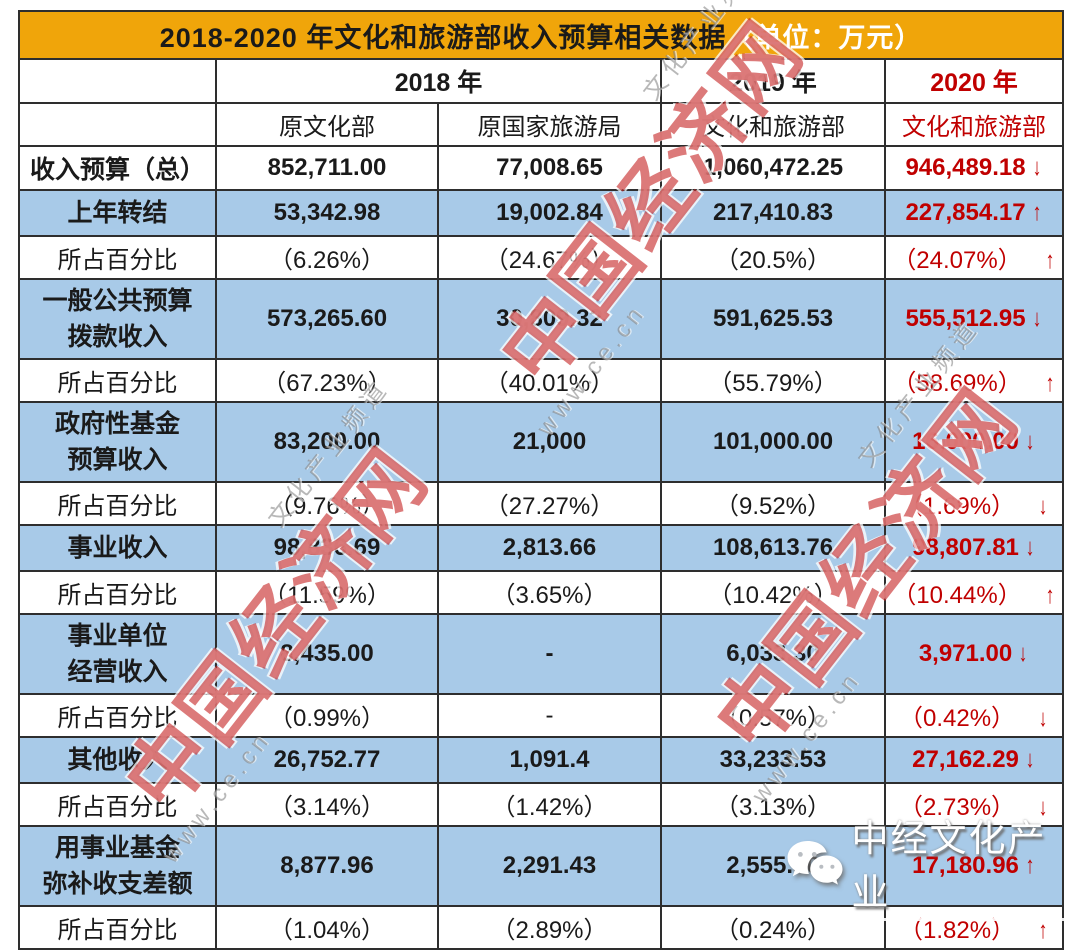 The height and width of the screenshot is (950, 1080). I want to click on table-row: 所占百分比 （1.04%） （2.89%） （0.24%） （1.82%） ↑, so click(541, 927).